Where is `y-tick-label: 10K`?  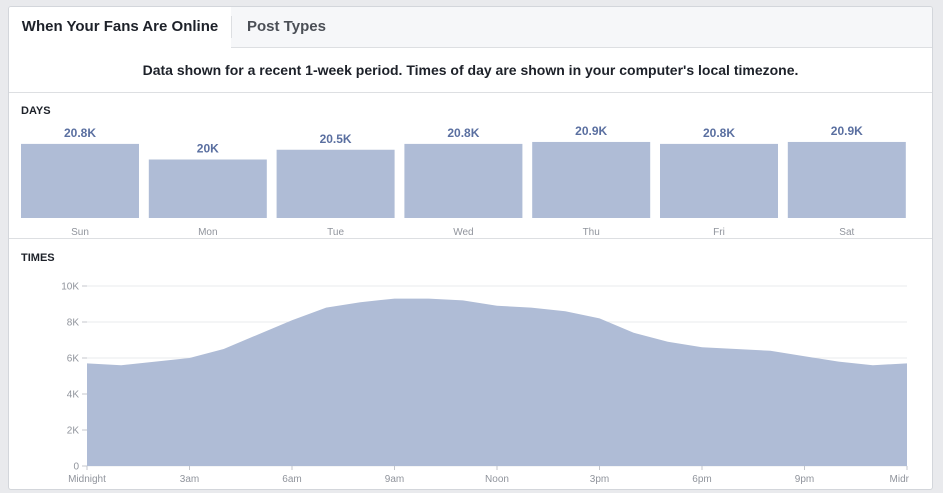 y-tick-label: 10K is located at coordinates (70, 287).